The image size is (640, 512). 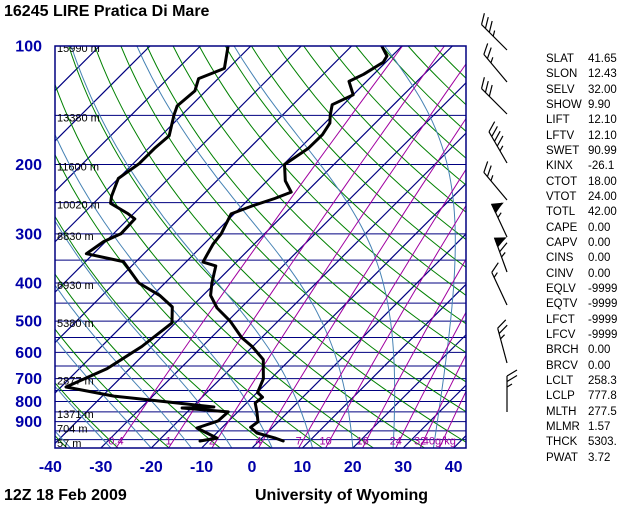 I want to click on stat-row: SWET 90.99, so click(x=581, y=151).